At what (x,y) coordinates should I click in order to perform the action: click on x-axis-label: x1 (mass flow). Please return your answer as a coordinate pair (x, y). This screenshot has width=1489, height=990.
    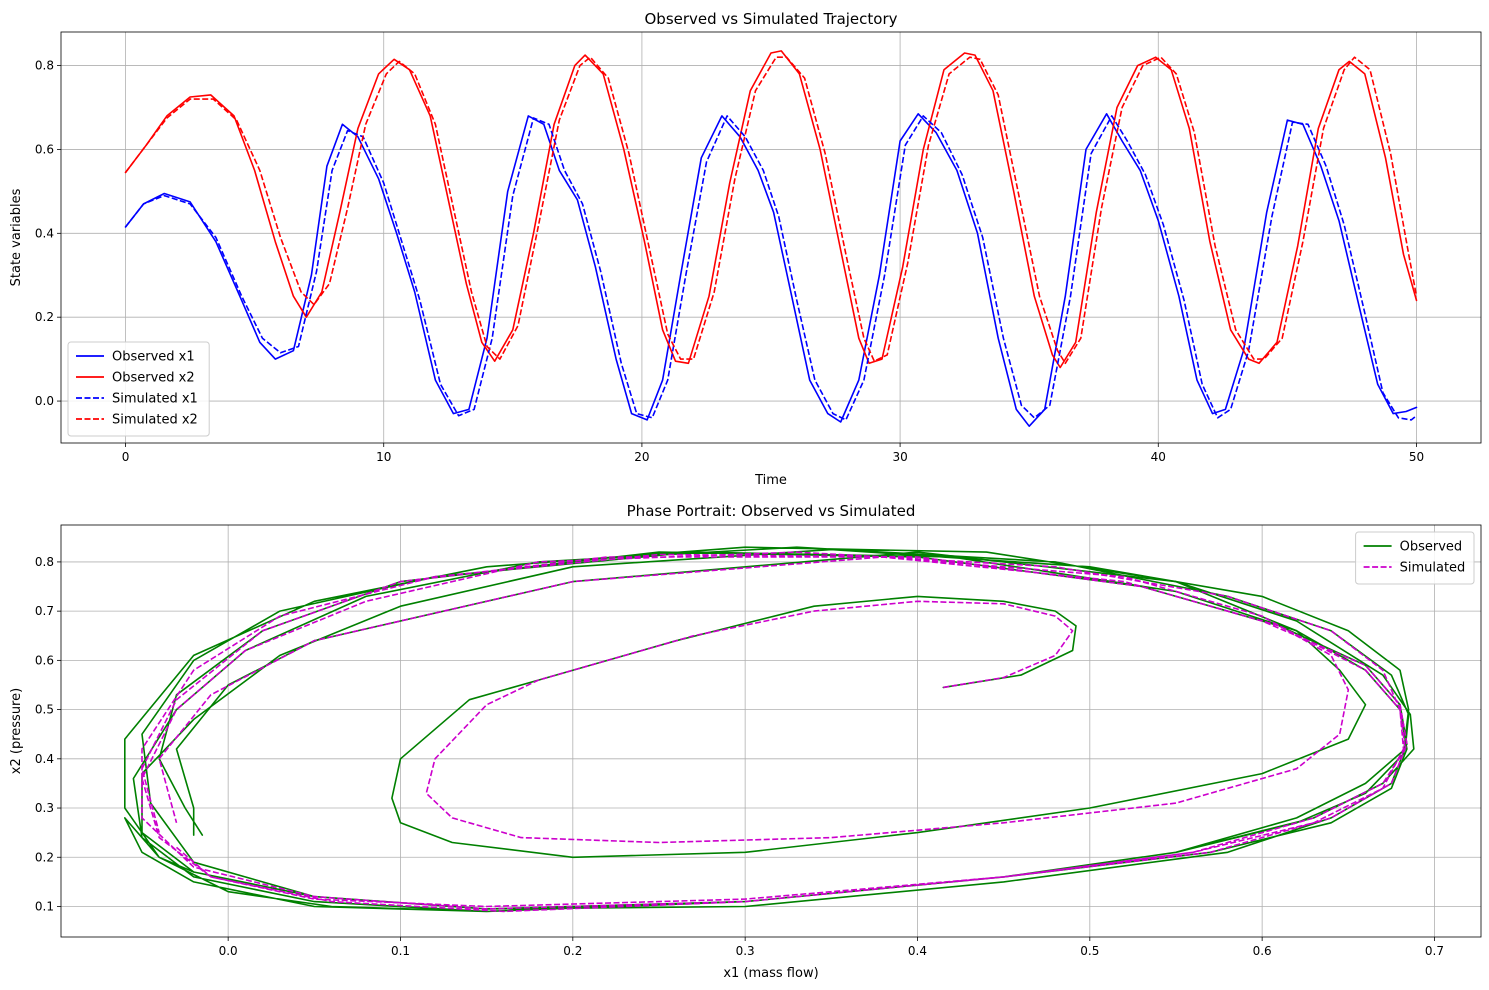
    Looking at the image, I should click on (770, 973).